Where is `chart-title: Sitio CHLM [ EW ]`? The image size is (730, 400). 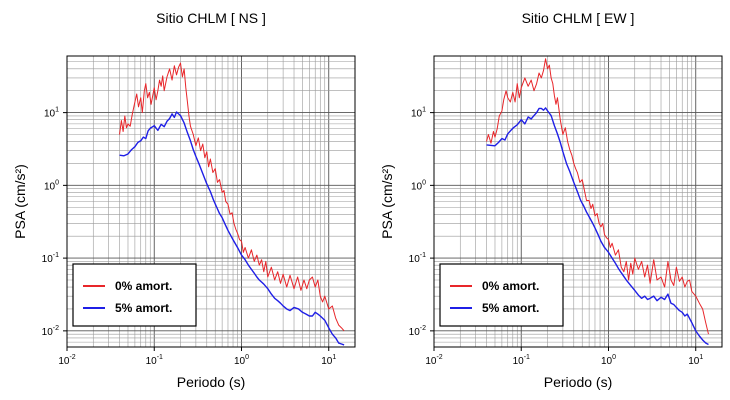
chart-title: Sitio CHLM [ EW ] is located at coordinates (578, 18).